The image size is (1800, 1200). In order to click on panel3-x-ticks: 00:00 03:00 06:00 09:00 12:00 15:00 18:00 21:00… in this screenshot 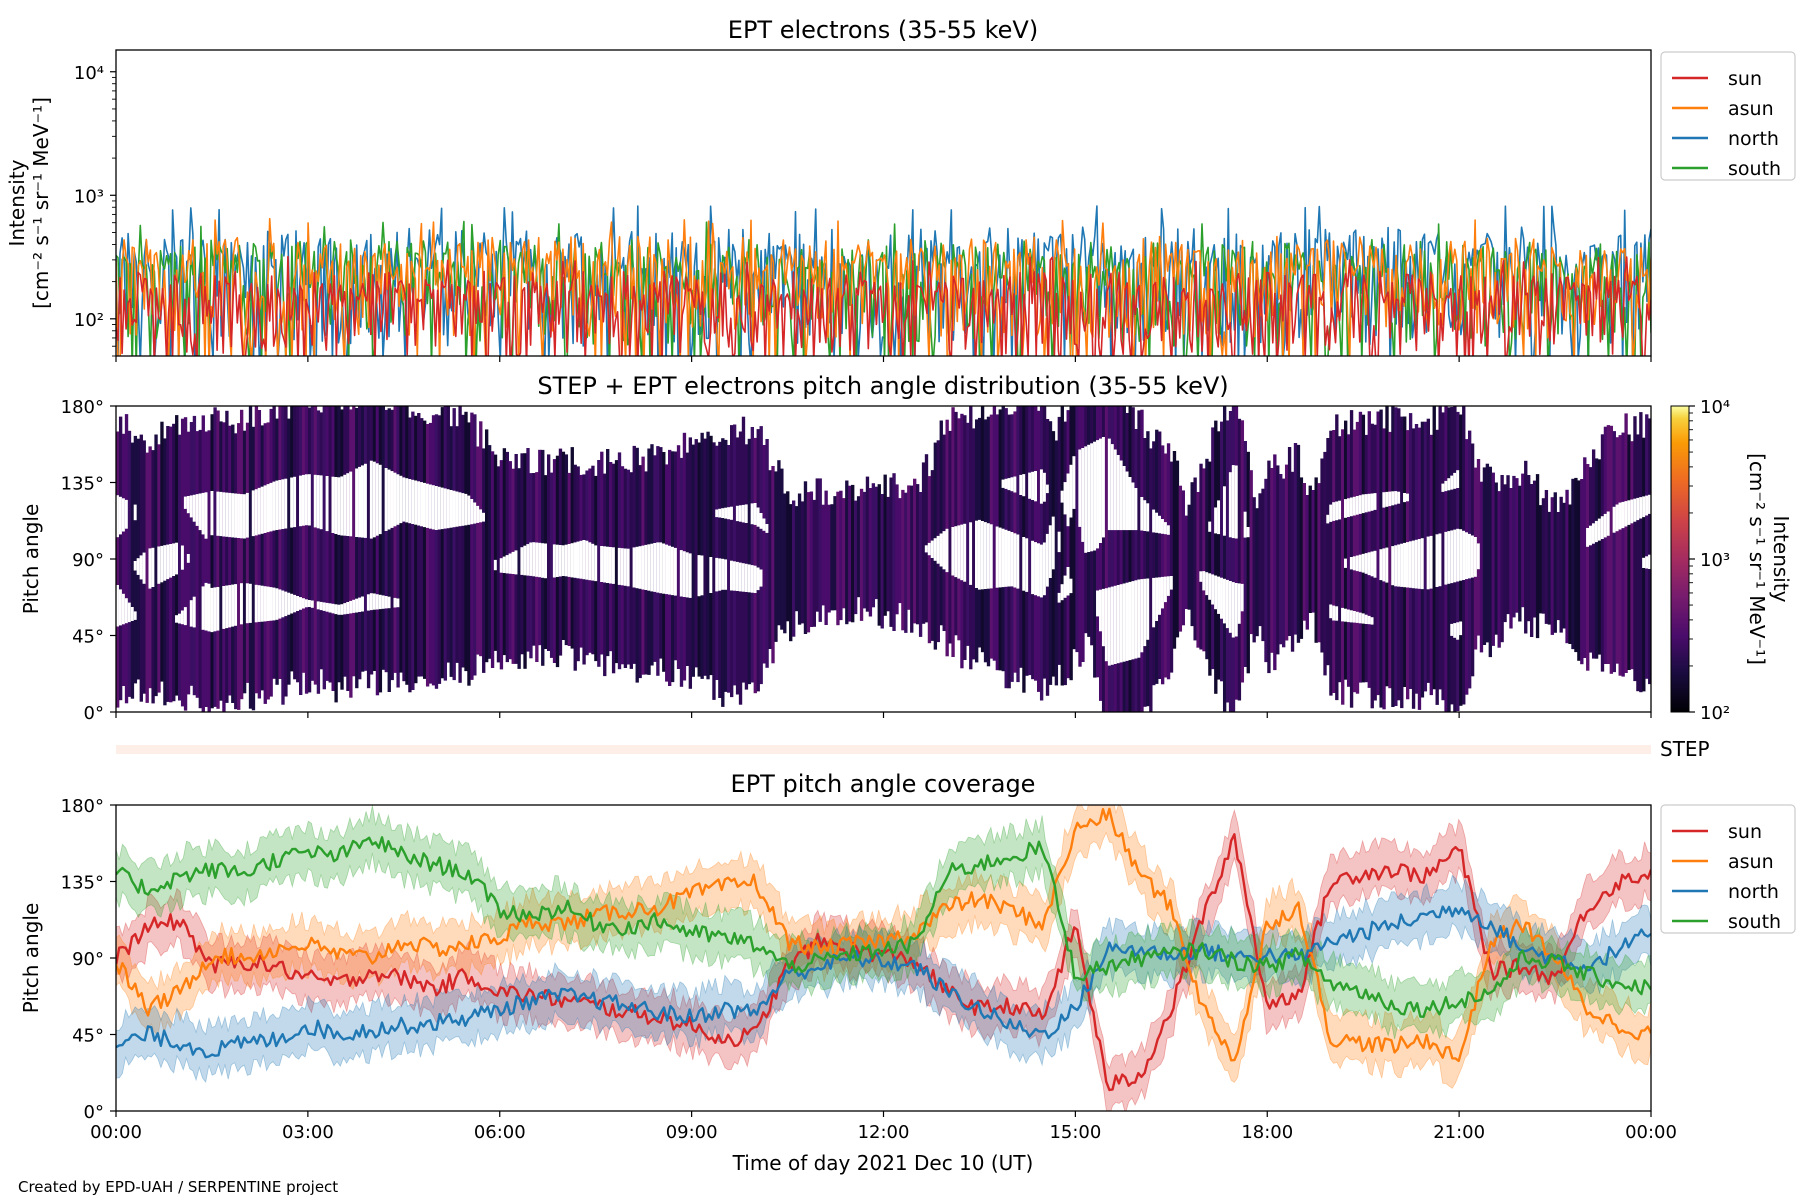, I will do `click(883, 1127)`.